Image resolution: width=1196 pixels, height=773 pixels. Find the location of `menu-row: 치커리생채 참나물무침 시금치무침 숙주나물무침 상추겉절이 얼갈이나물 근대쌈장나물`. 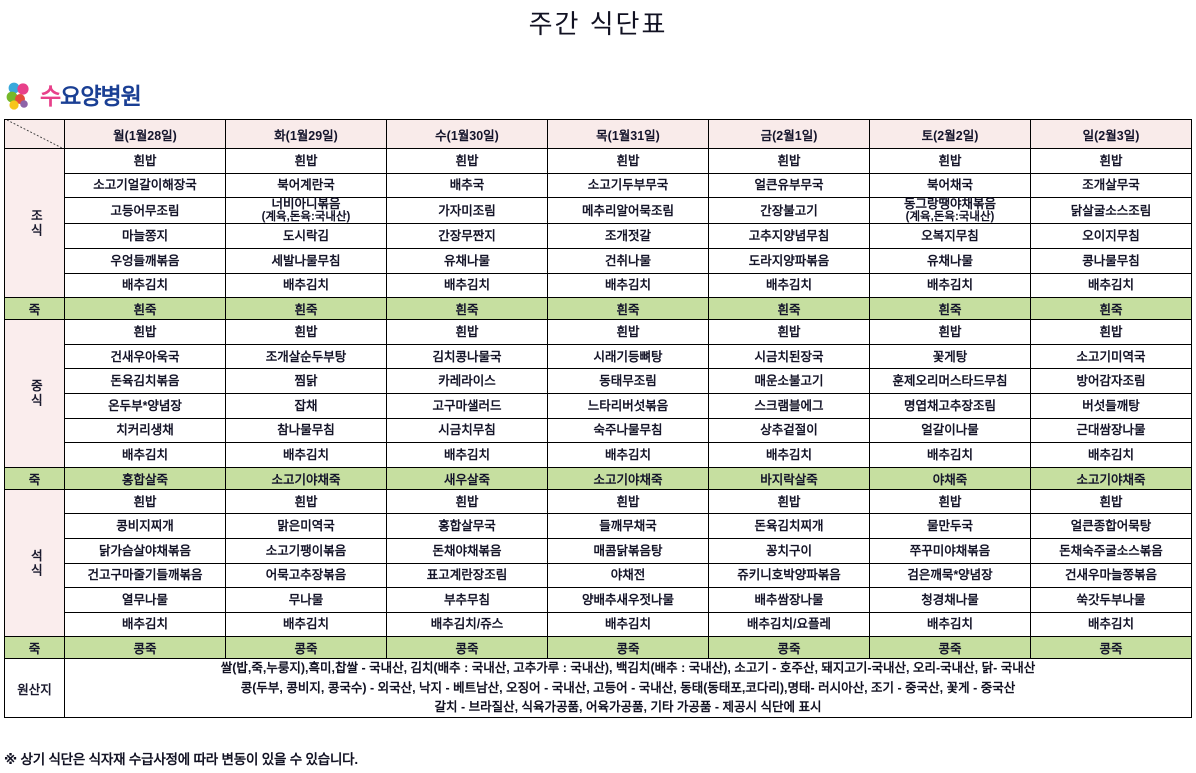

menu-row: 치커리생채 참나물무침 시금치무침 숙주나물무침 상추겉절이 얼갈이나물 근대쌈장나물 is located at coordinates (598, 430).